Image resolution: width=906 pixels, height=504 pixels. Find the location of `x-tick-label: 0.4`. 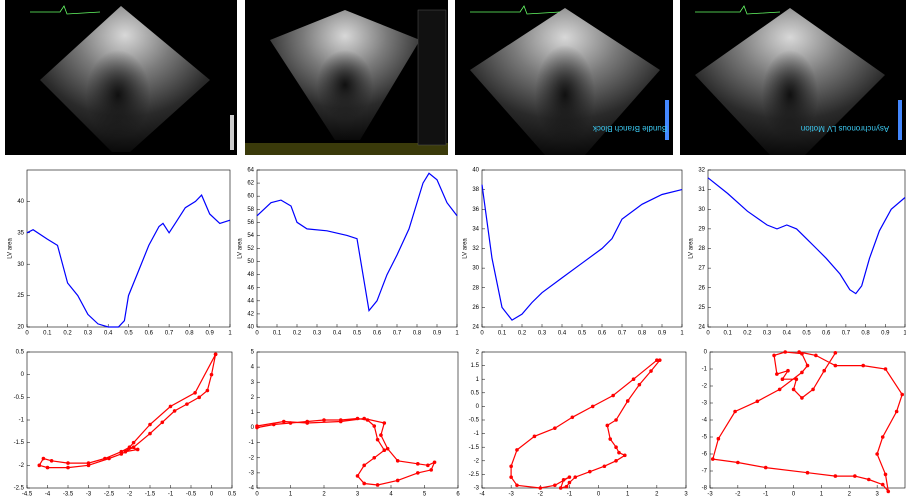

x-tick-label: 0.4 is located at coordinates (562, 334).